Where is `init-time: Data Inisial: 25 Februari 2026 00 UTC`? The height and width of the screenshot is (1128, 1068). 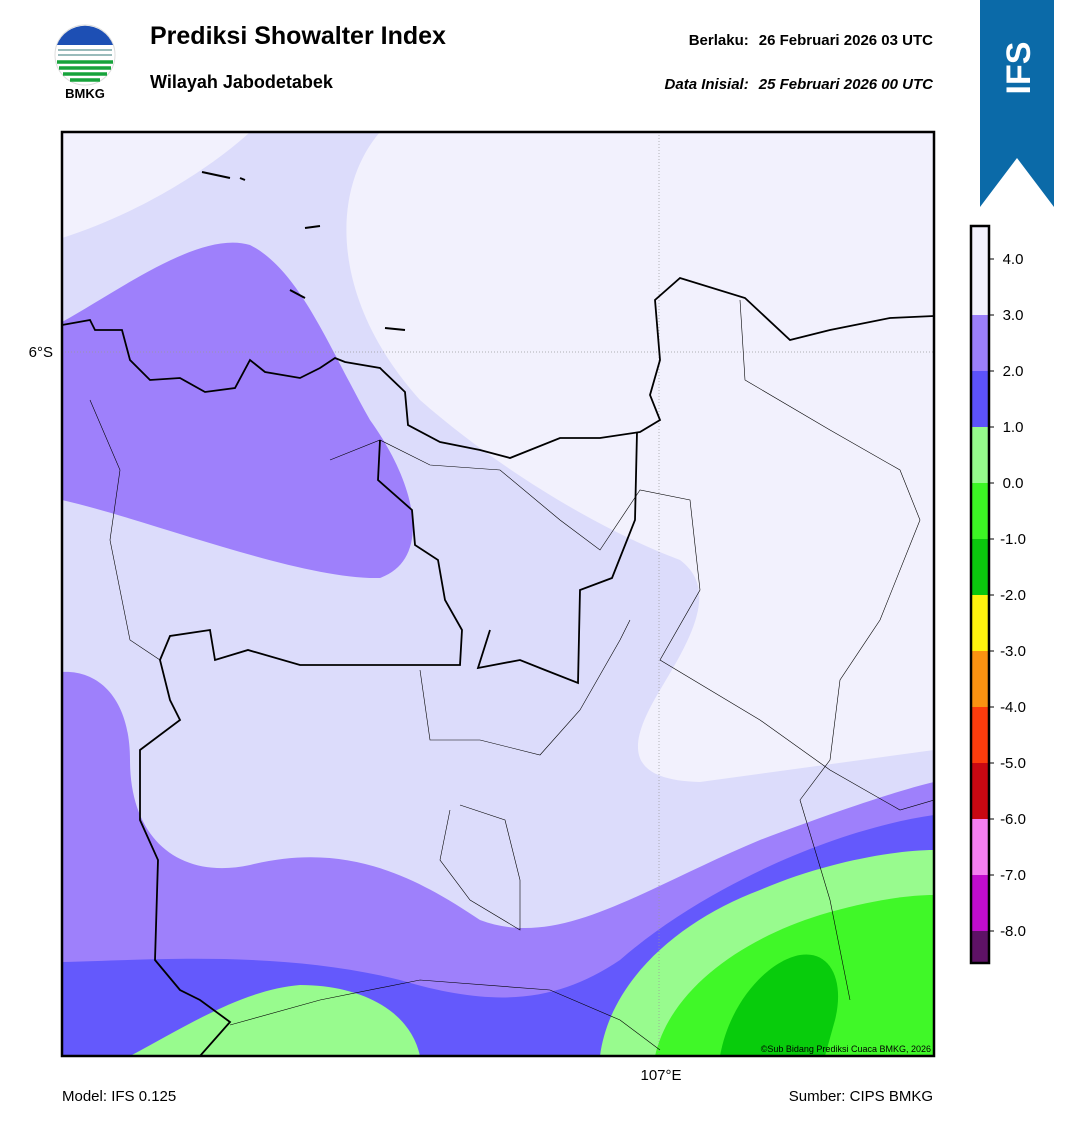
init-time: Data Inisial: 25 Februari 2026 00 UTC is located at coordinates (800, 84).